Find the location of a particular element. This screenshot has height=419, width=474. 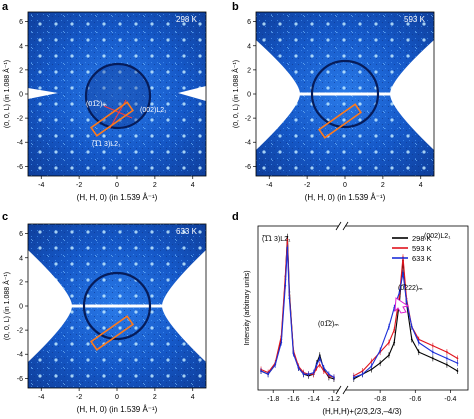

chart-d-series is located at coordinates (359, 307).